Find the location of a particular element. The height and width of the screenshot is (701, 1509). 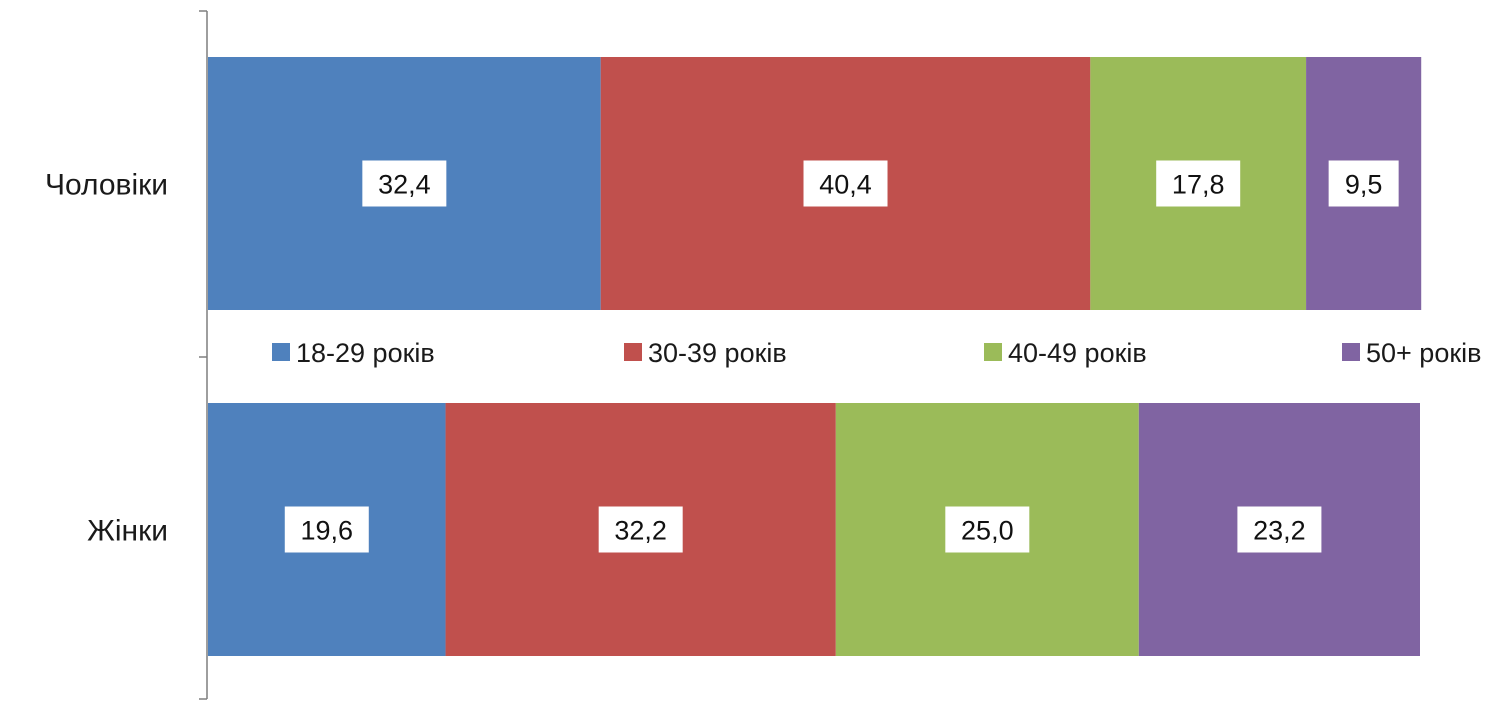

value-label-40-49-років-1: 25,0 is located at coordinates (987, 531).